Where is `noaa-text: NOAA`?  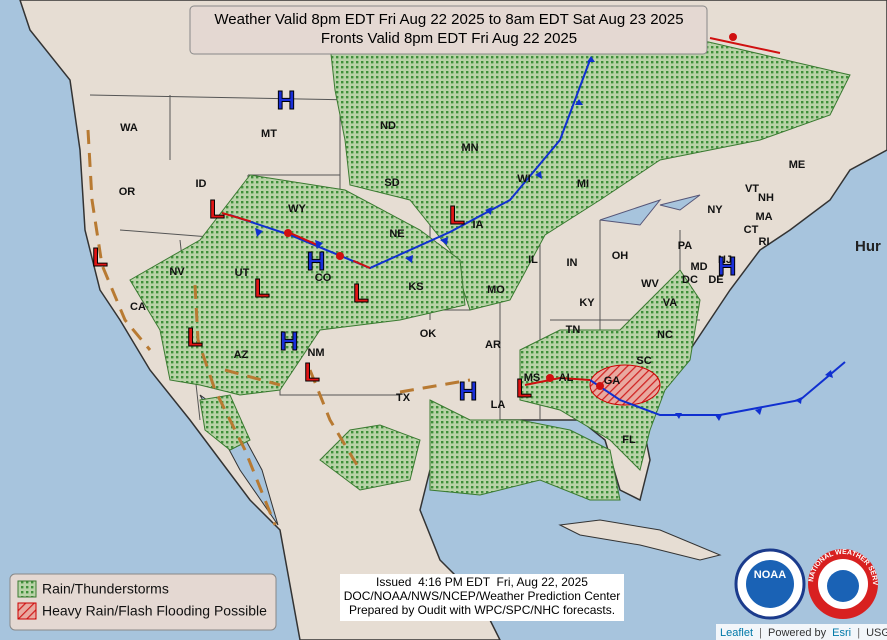 noaa-text: NOAA is located at coordinates (770, 575).